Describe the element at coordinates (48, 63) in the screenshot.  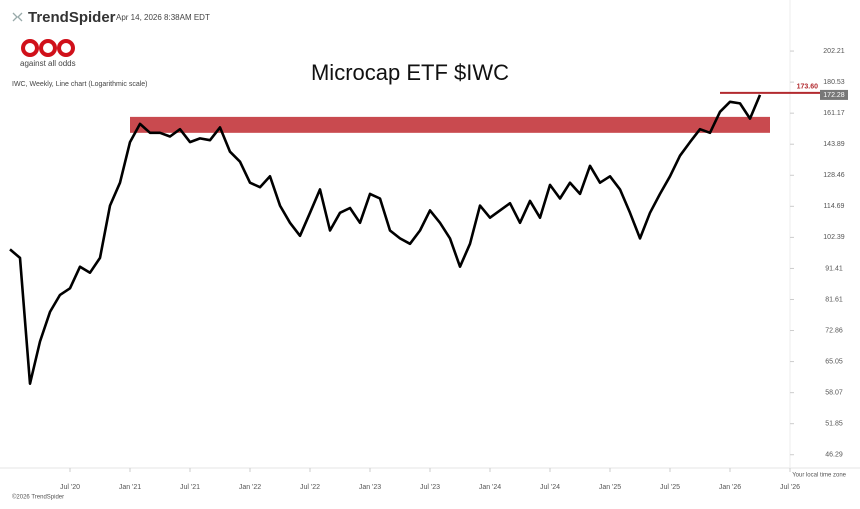
I see `logo-caption: against all odds` at that location.